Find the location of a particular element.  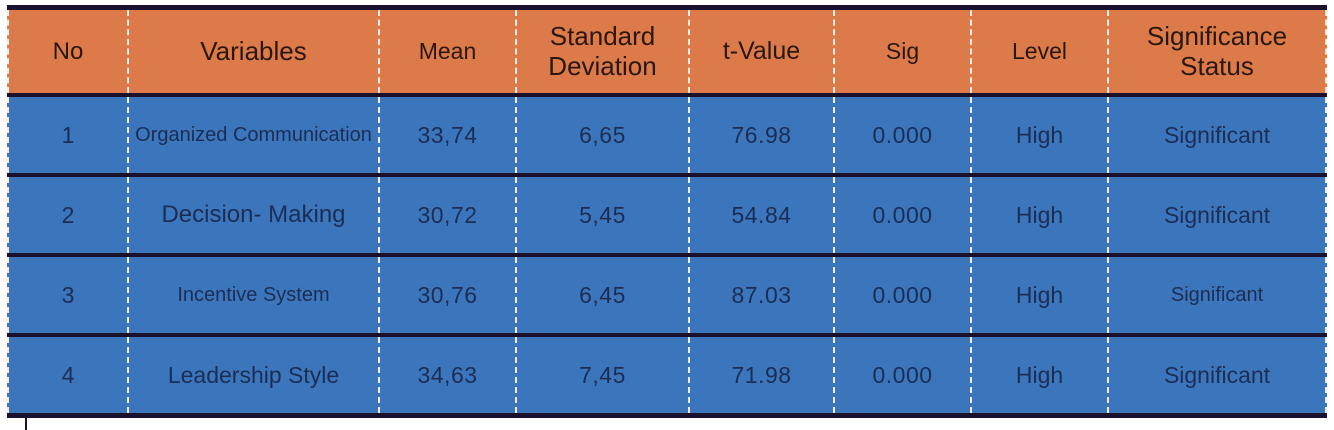

cell-no: 2 is located at coordinates (67, 215).